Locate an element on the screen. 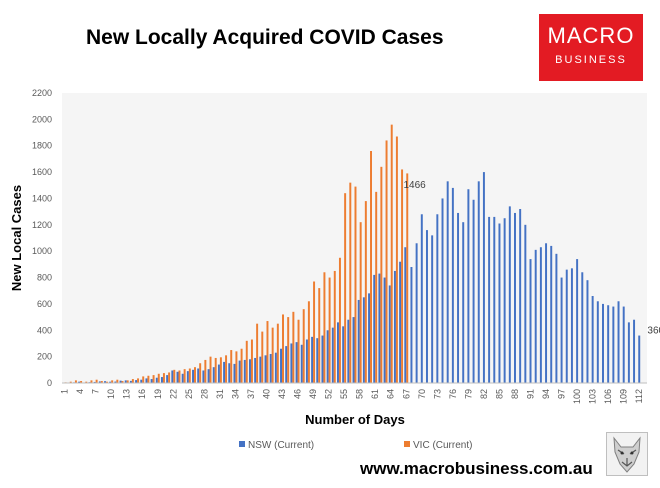 The width and height of the screenshot is (660, 488). x-tick-label: 52 is located at coordinates (329, 394).